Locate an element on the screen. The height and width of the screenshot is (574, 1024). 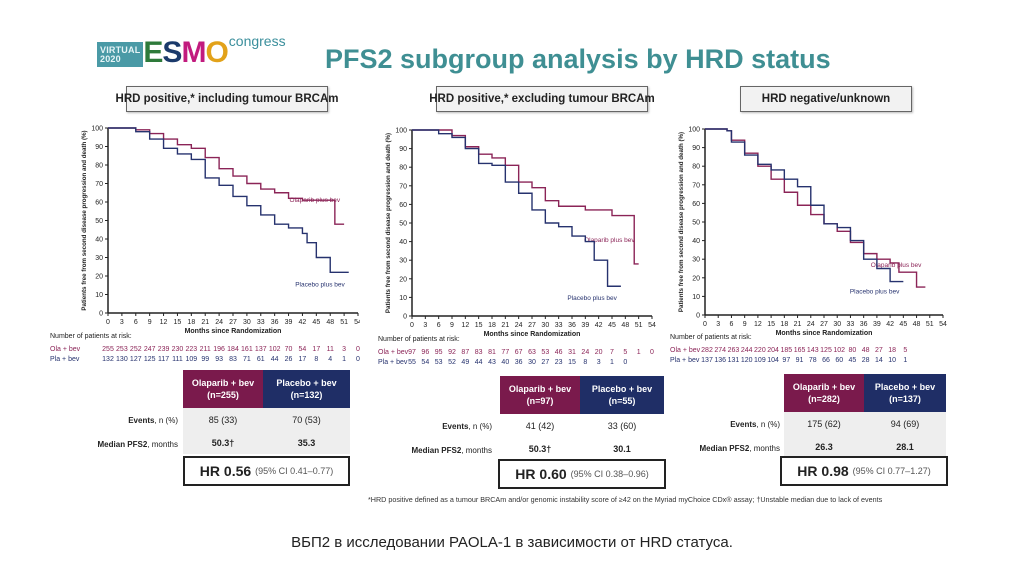
legend-olaparib: Olaparib plus bev is located at coordinates (609, 240).